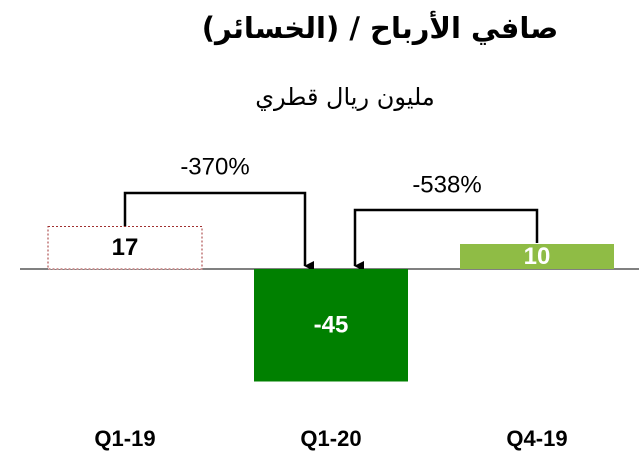 This screenshot has height=457, width=639. I want to click on data-label: 17, so click(125, 247).